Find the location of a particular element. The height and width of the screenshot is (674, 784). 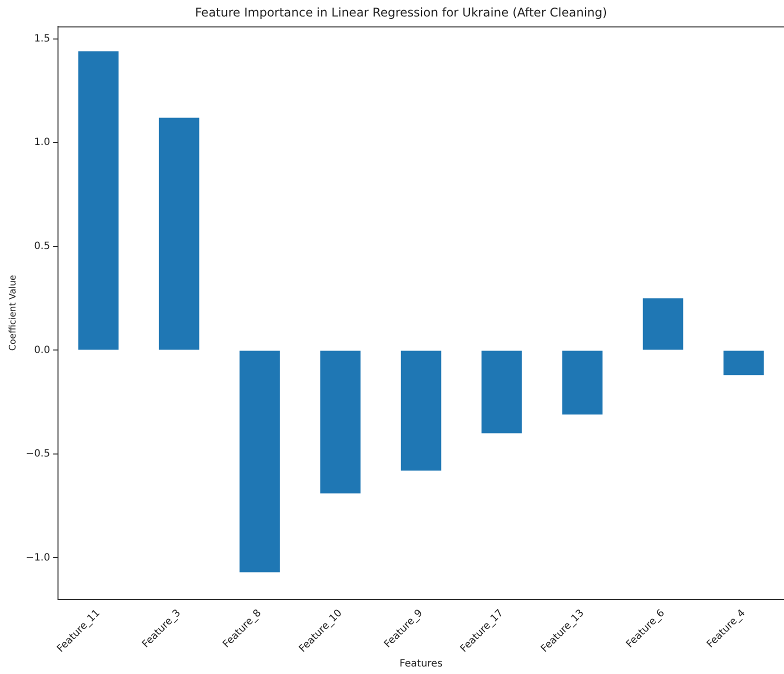

y-tick-label: 0.0 is located at coordinates (42, 350).